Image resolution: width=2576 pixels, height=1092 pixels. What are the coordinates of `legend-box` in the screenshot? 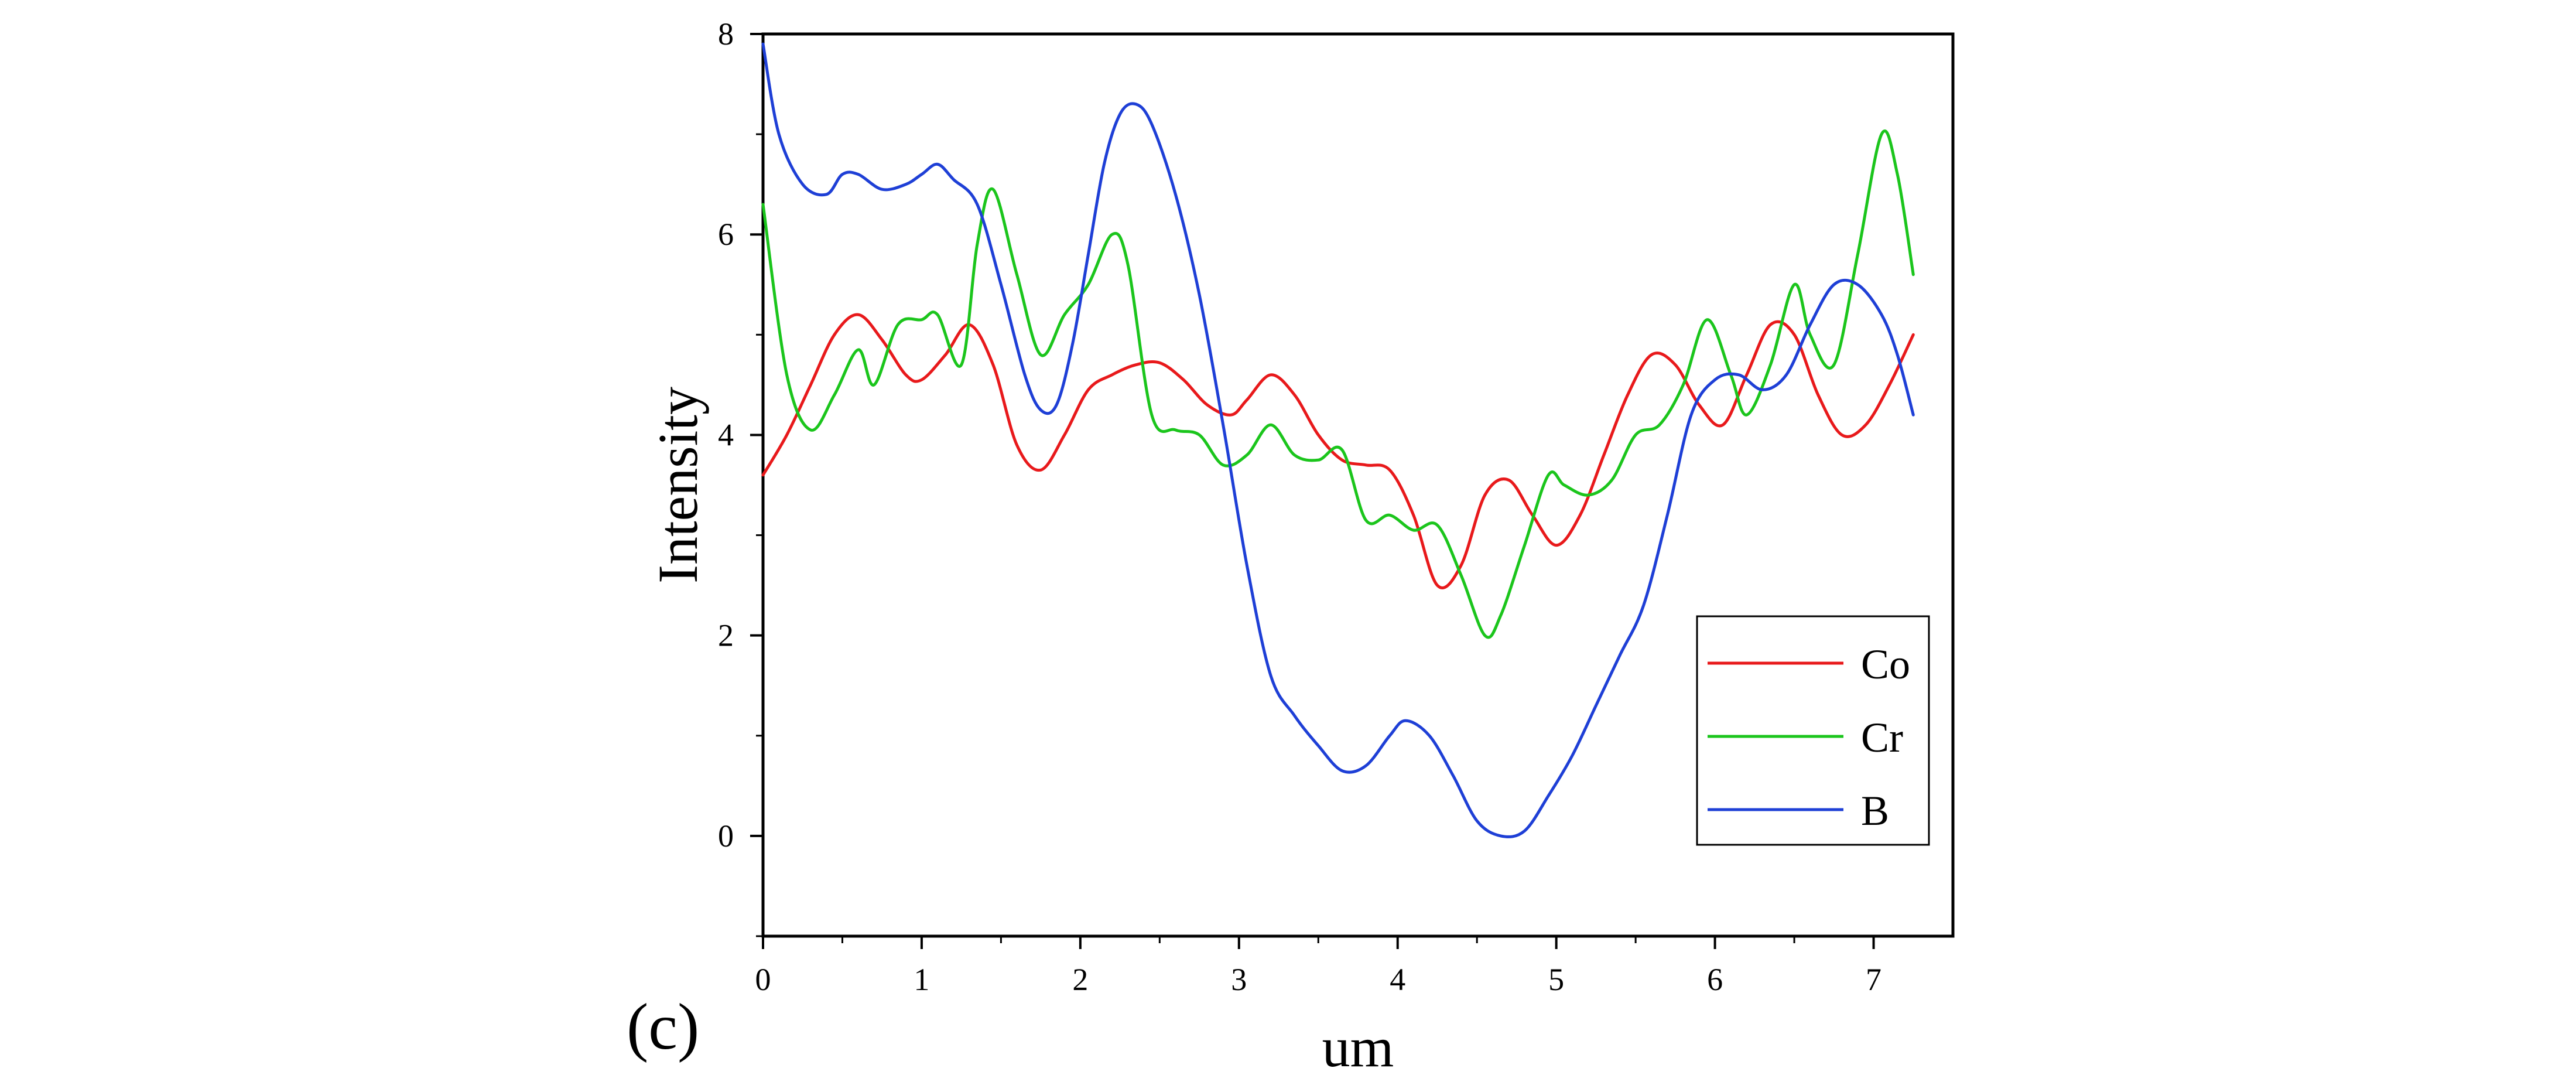 It's located at (1813, 730).